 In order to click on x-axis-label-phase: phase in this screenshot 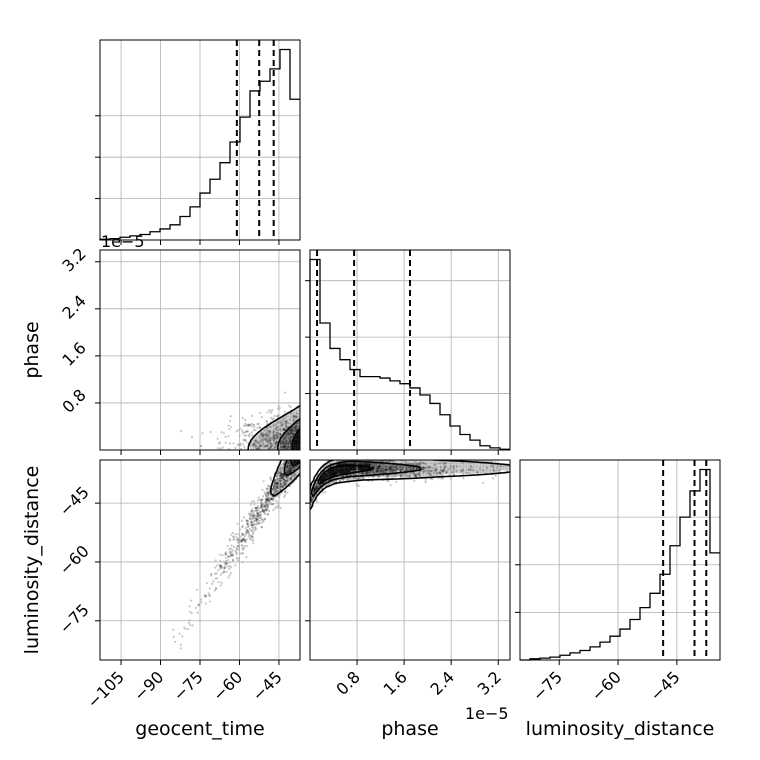, I will do `click(409, 729)`.